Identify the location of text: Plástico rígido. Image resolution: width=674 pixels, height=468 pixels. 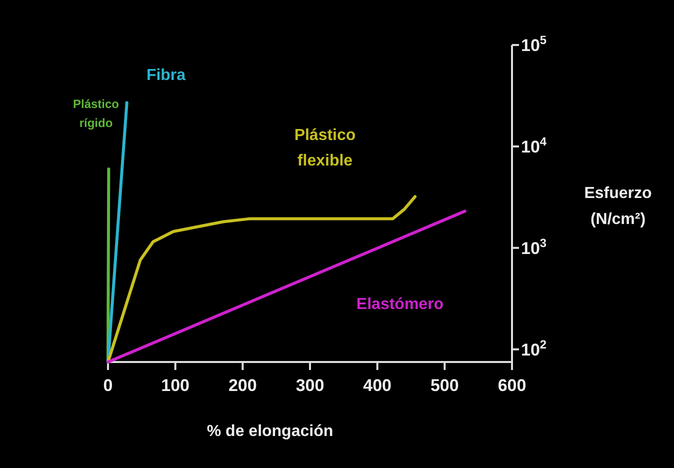
(96, 113).